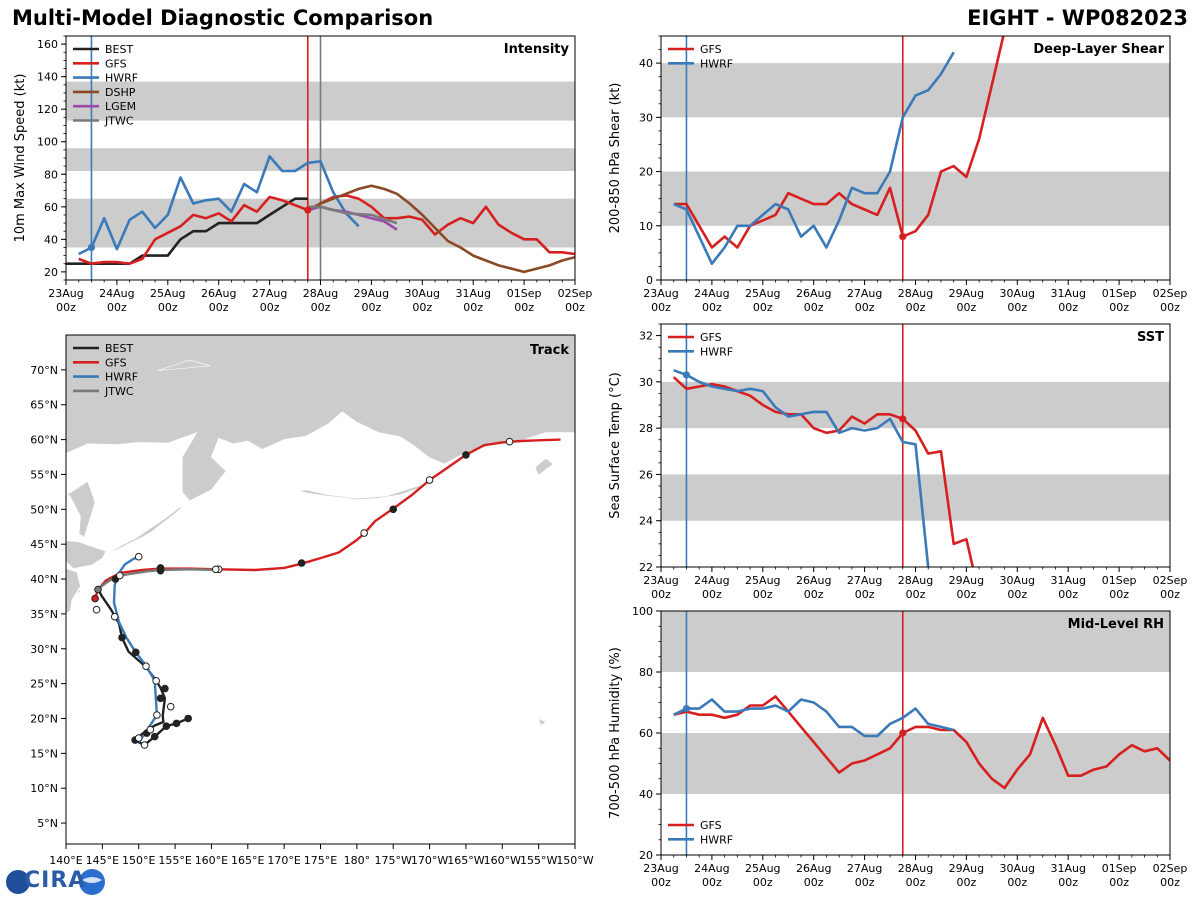 This screenshot has width=1200, height=900. Describe the element at coordinates (686, 709) in the screenshot. I see `rh-marker` at that location.